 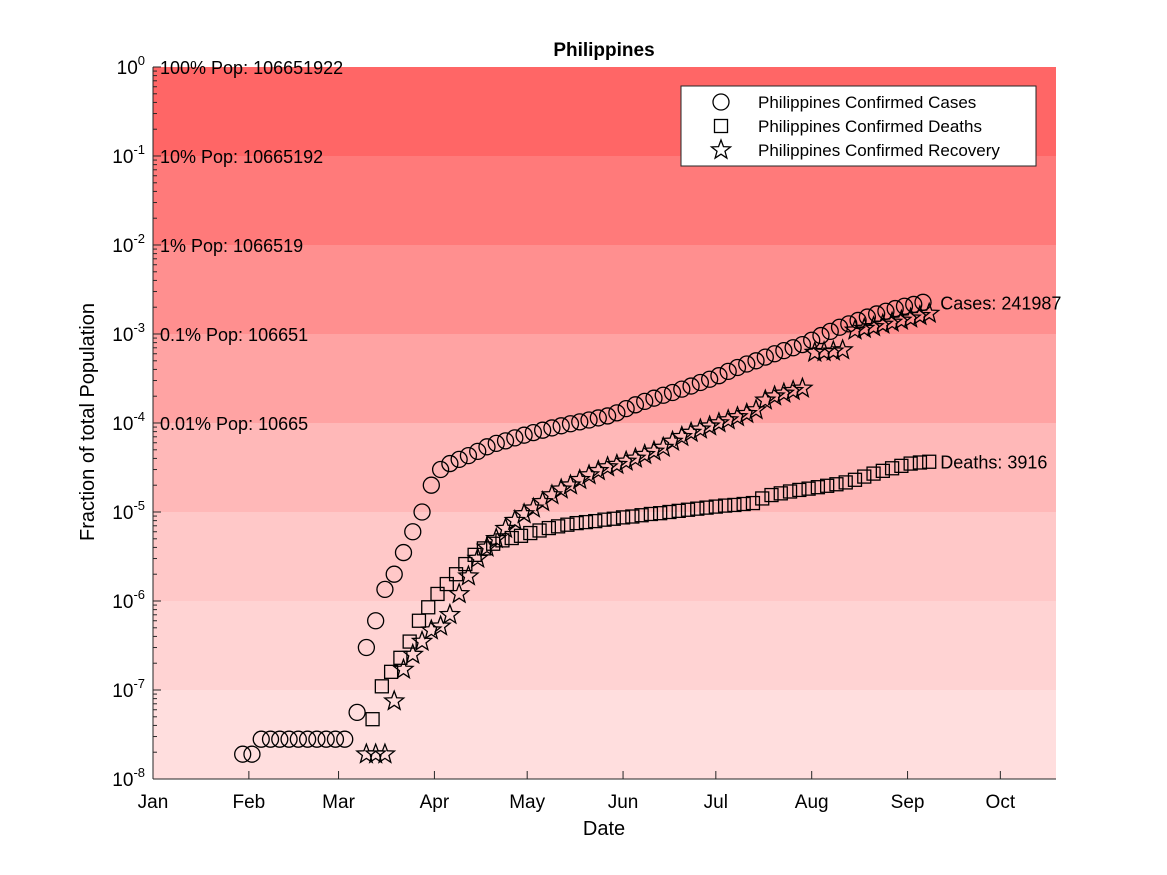 I want to click on legend-box, so click(x=858, y=126).